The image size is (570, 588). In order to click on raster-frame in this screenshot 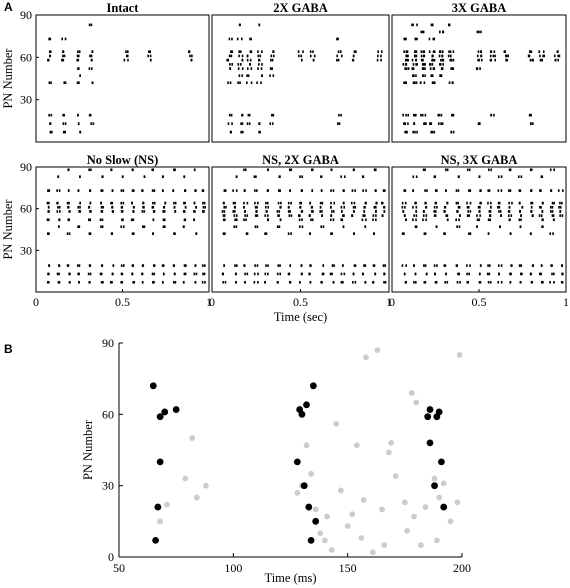, I will do `click(300, 78)`.